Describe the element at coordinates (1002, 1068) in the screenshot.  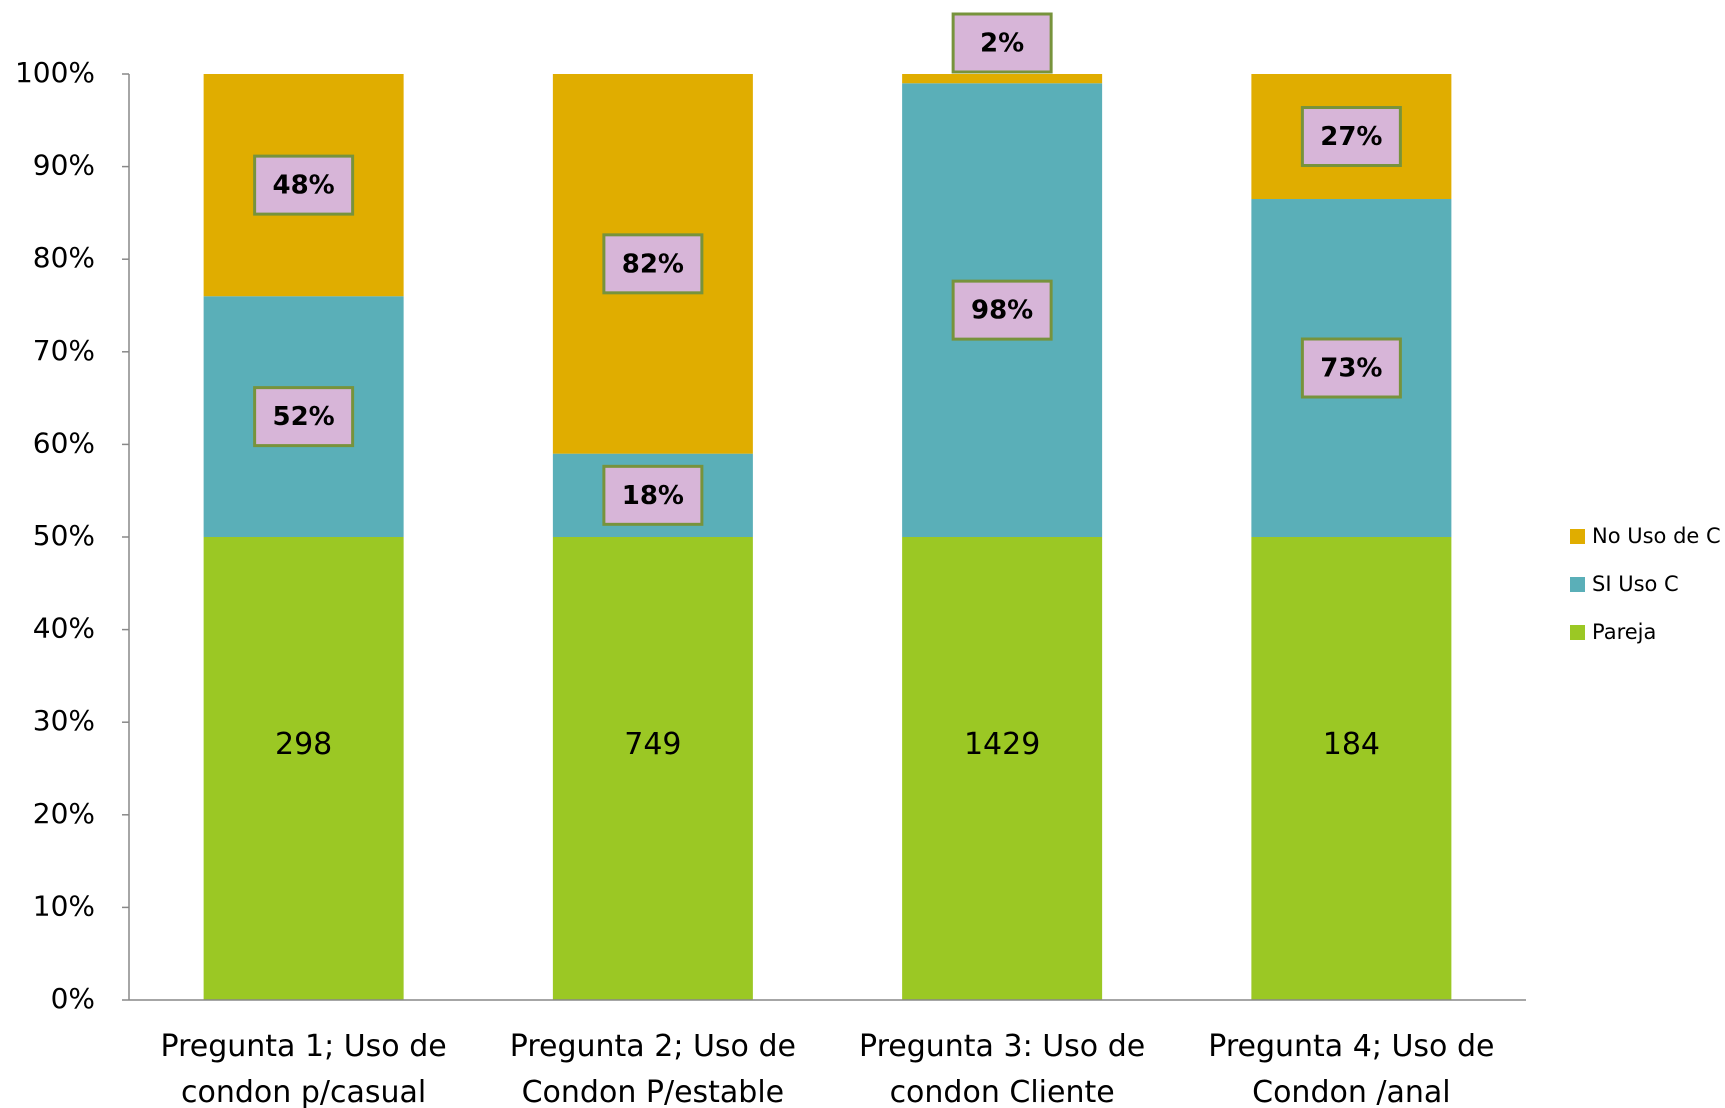
I see `x-tick-label: Pregunta 3: Uso de condon Cliente` at that location.